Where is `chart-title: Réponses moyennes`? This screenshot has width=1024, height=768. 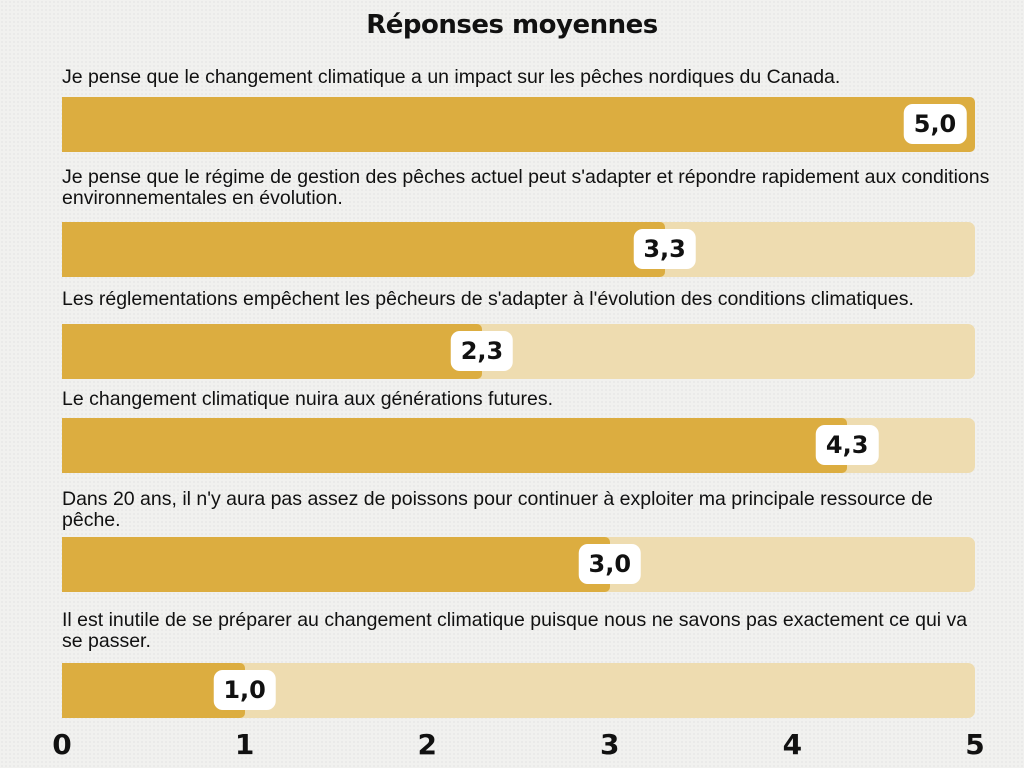
chart-title: Réponses moyennes is located at coordinates (512, 25).